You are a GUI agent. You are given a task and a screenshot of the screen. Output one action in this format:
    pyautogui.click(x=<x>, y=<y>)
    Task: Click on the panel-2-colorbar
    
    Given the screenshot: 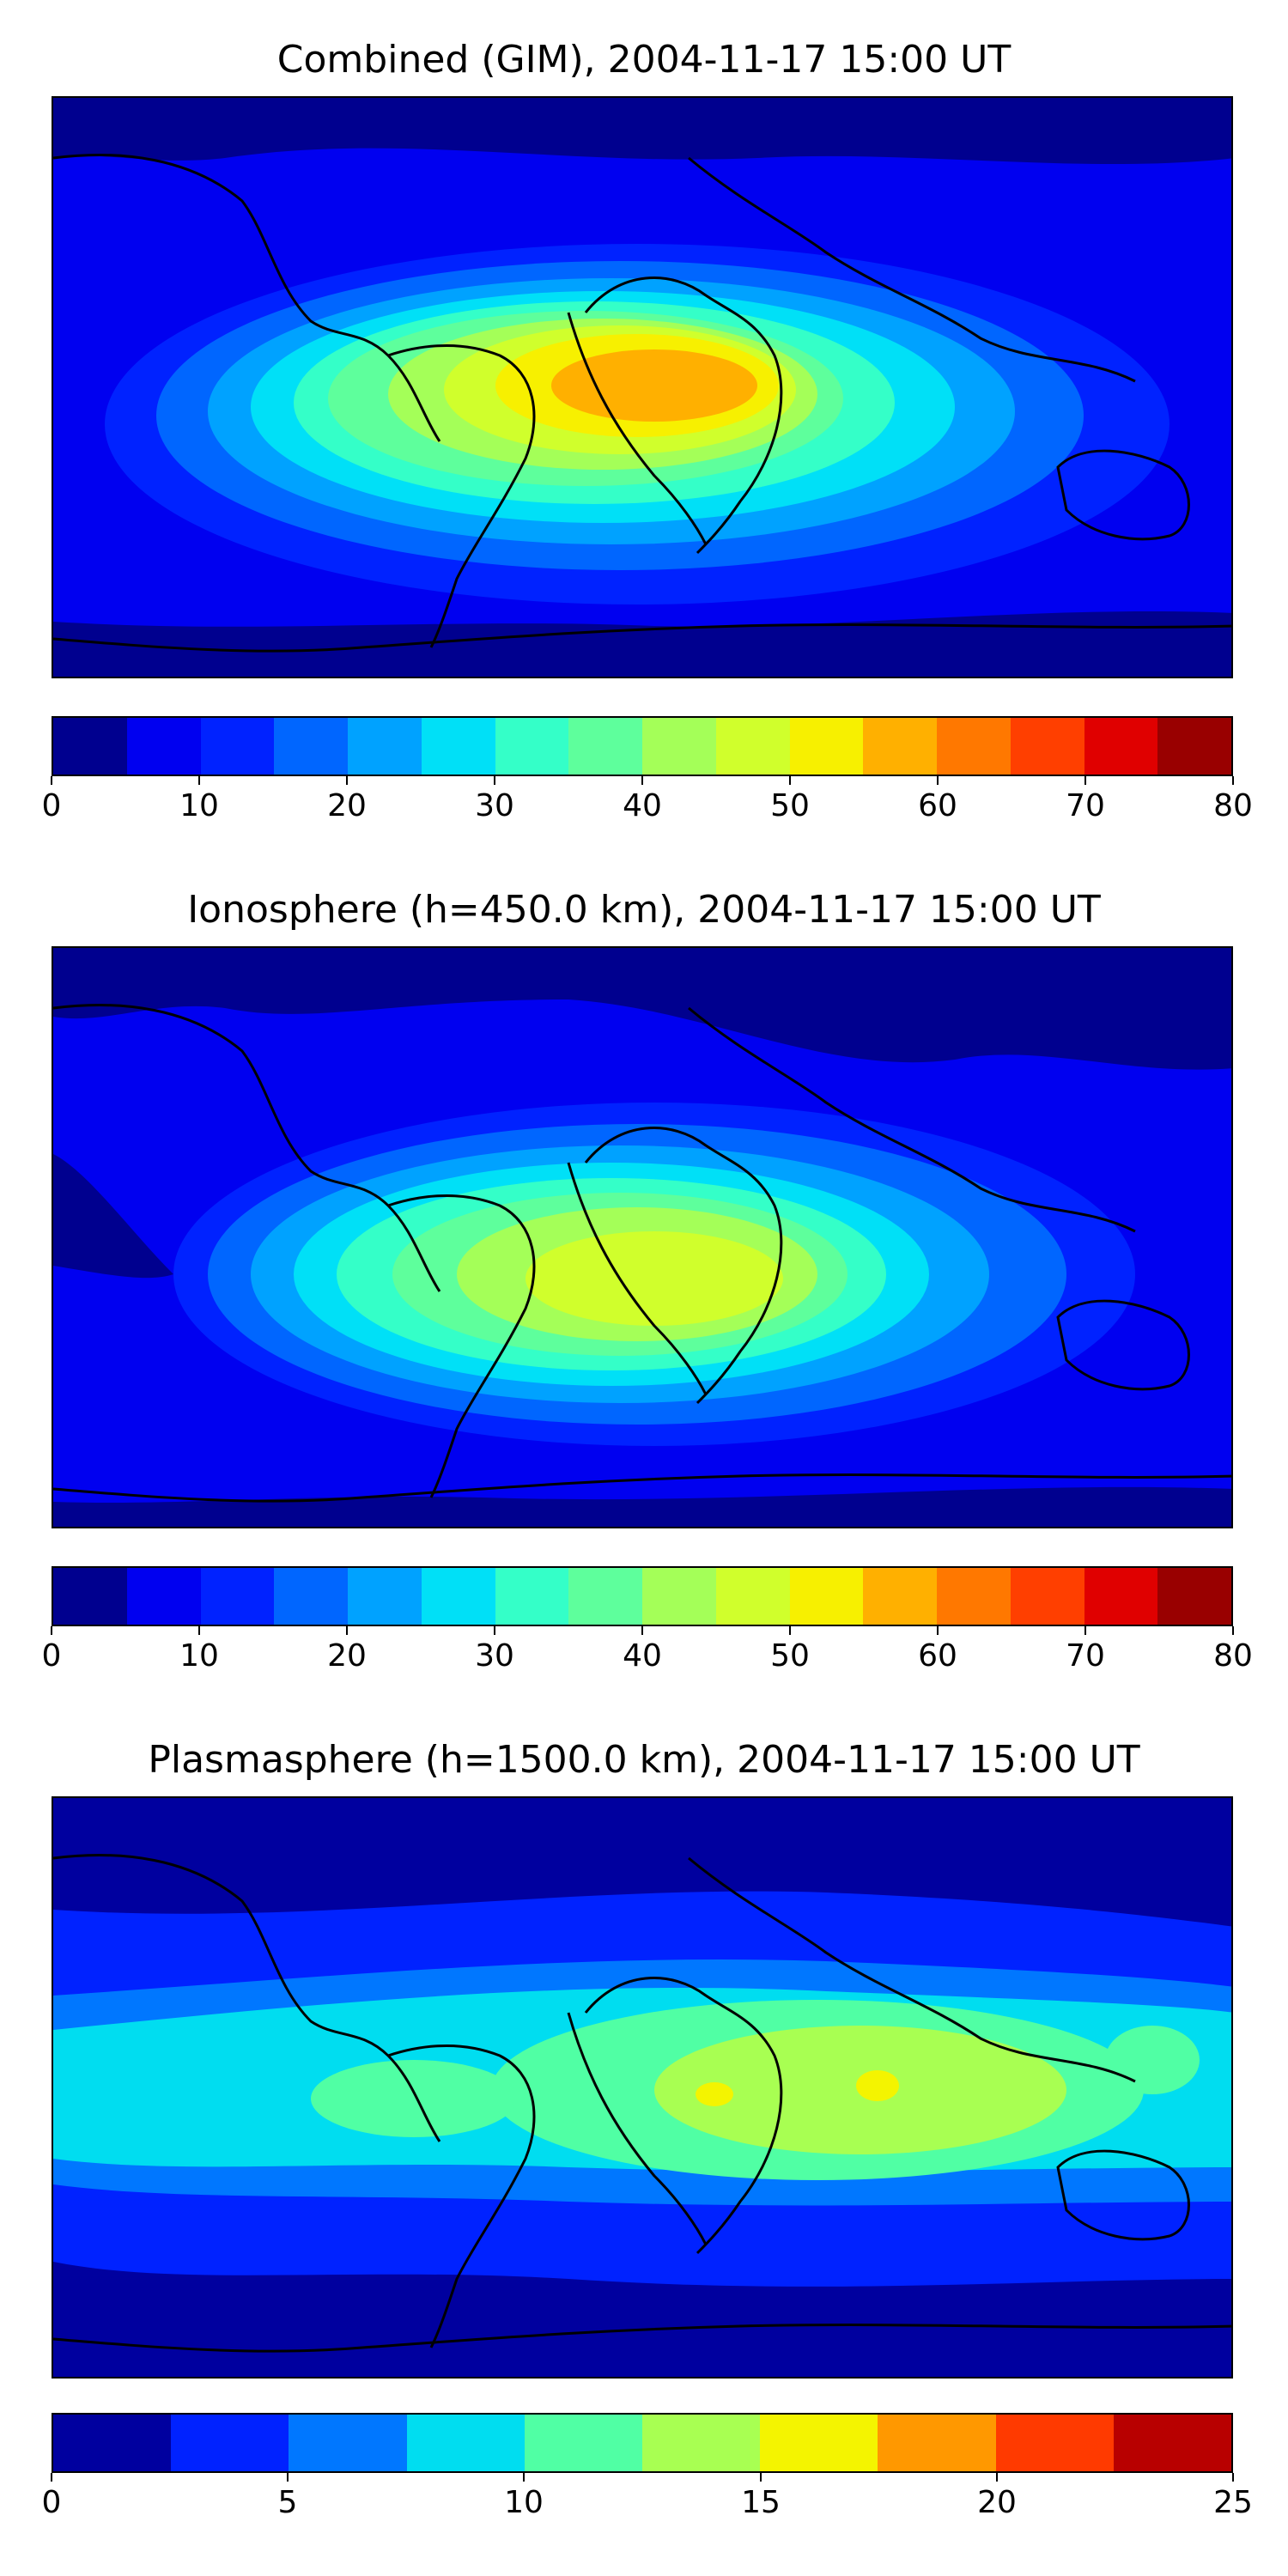 What is the action you would take?
    pyautogui.click(x=642, y=1596)
    